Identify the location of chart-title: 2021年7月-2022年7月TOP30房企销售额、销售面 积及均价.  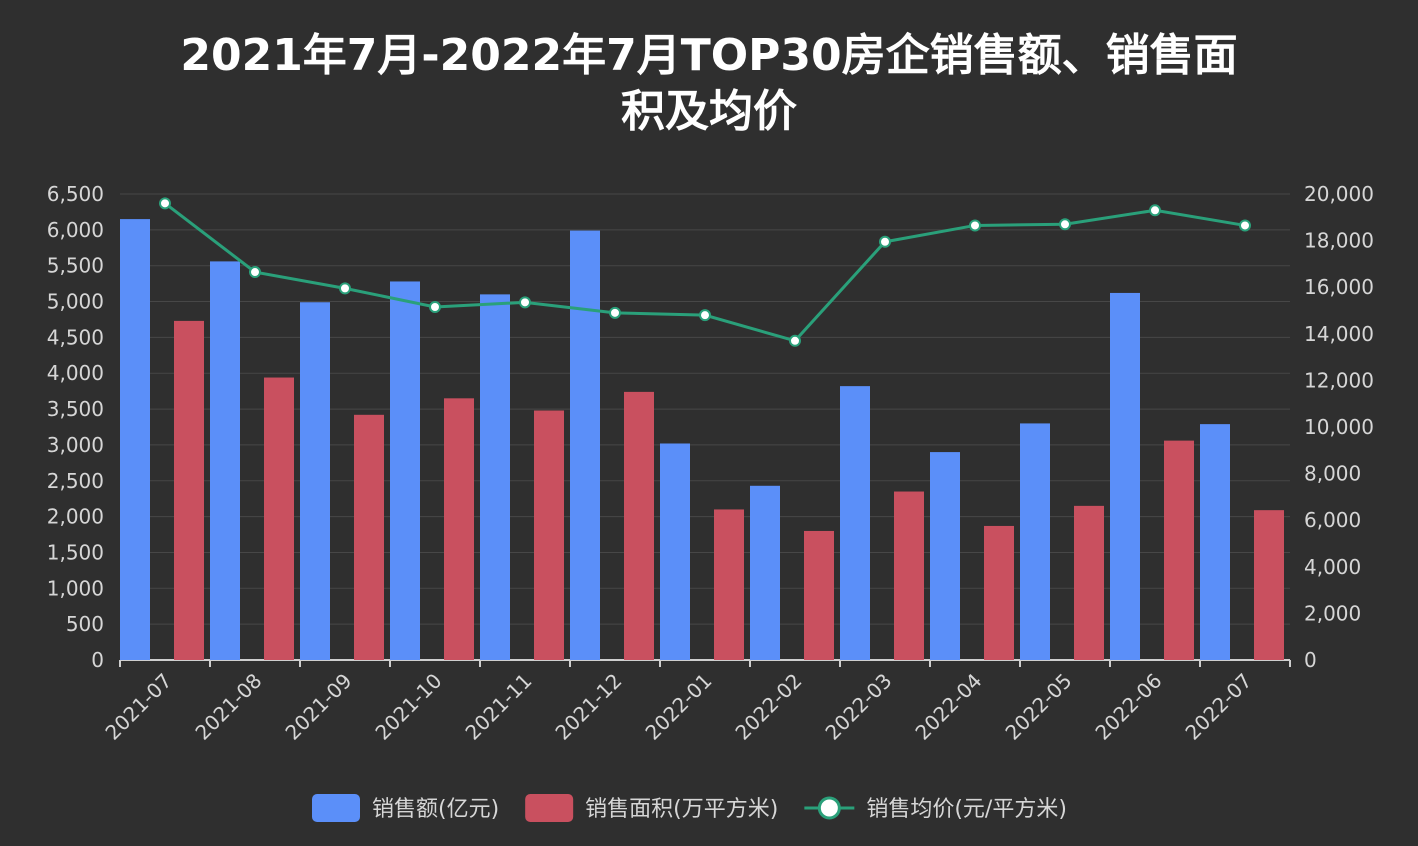
(709, 84).